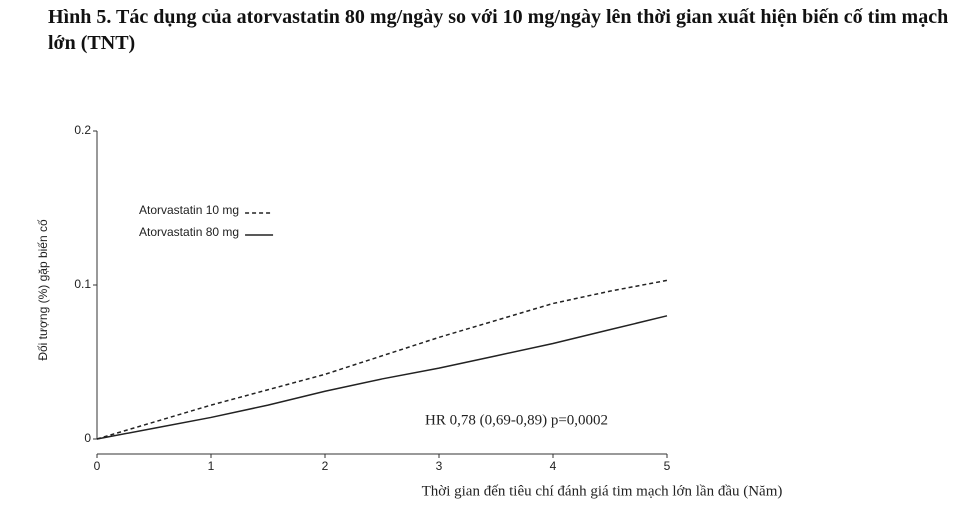 The image size is (956, 511). I want to click on x-tick-label: 4, so click(553, 466).